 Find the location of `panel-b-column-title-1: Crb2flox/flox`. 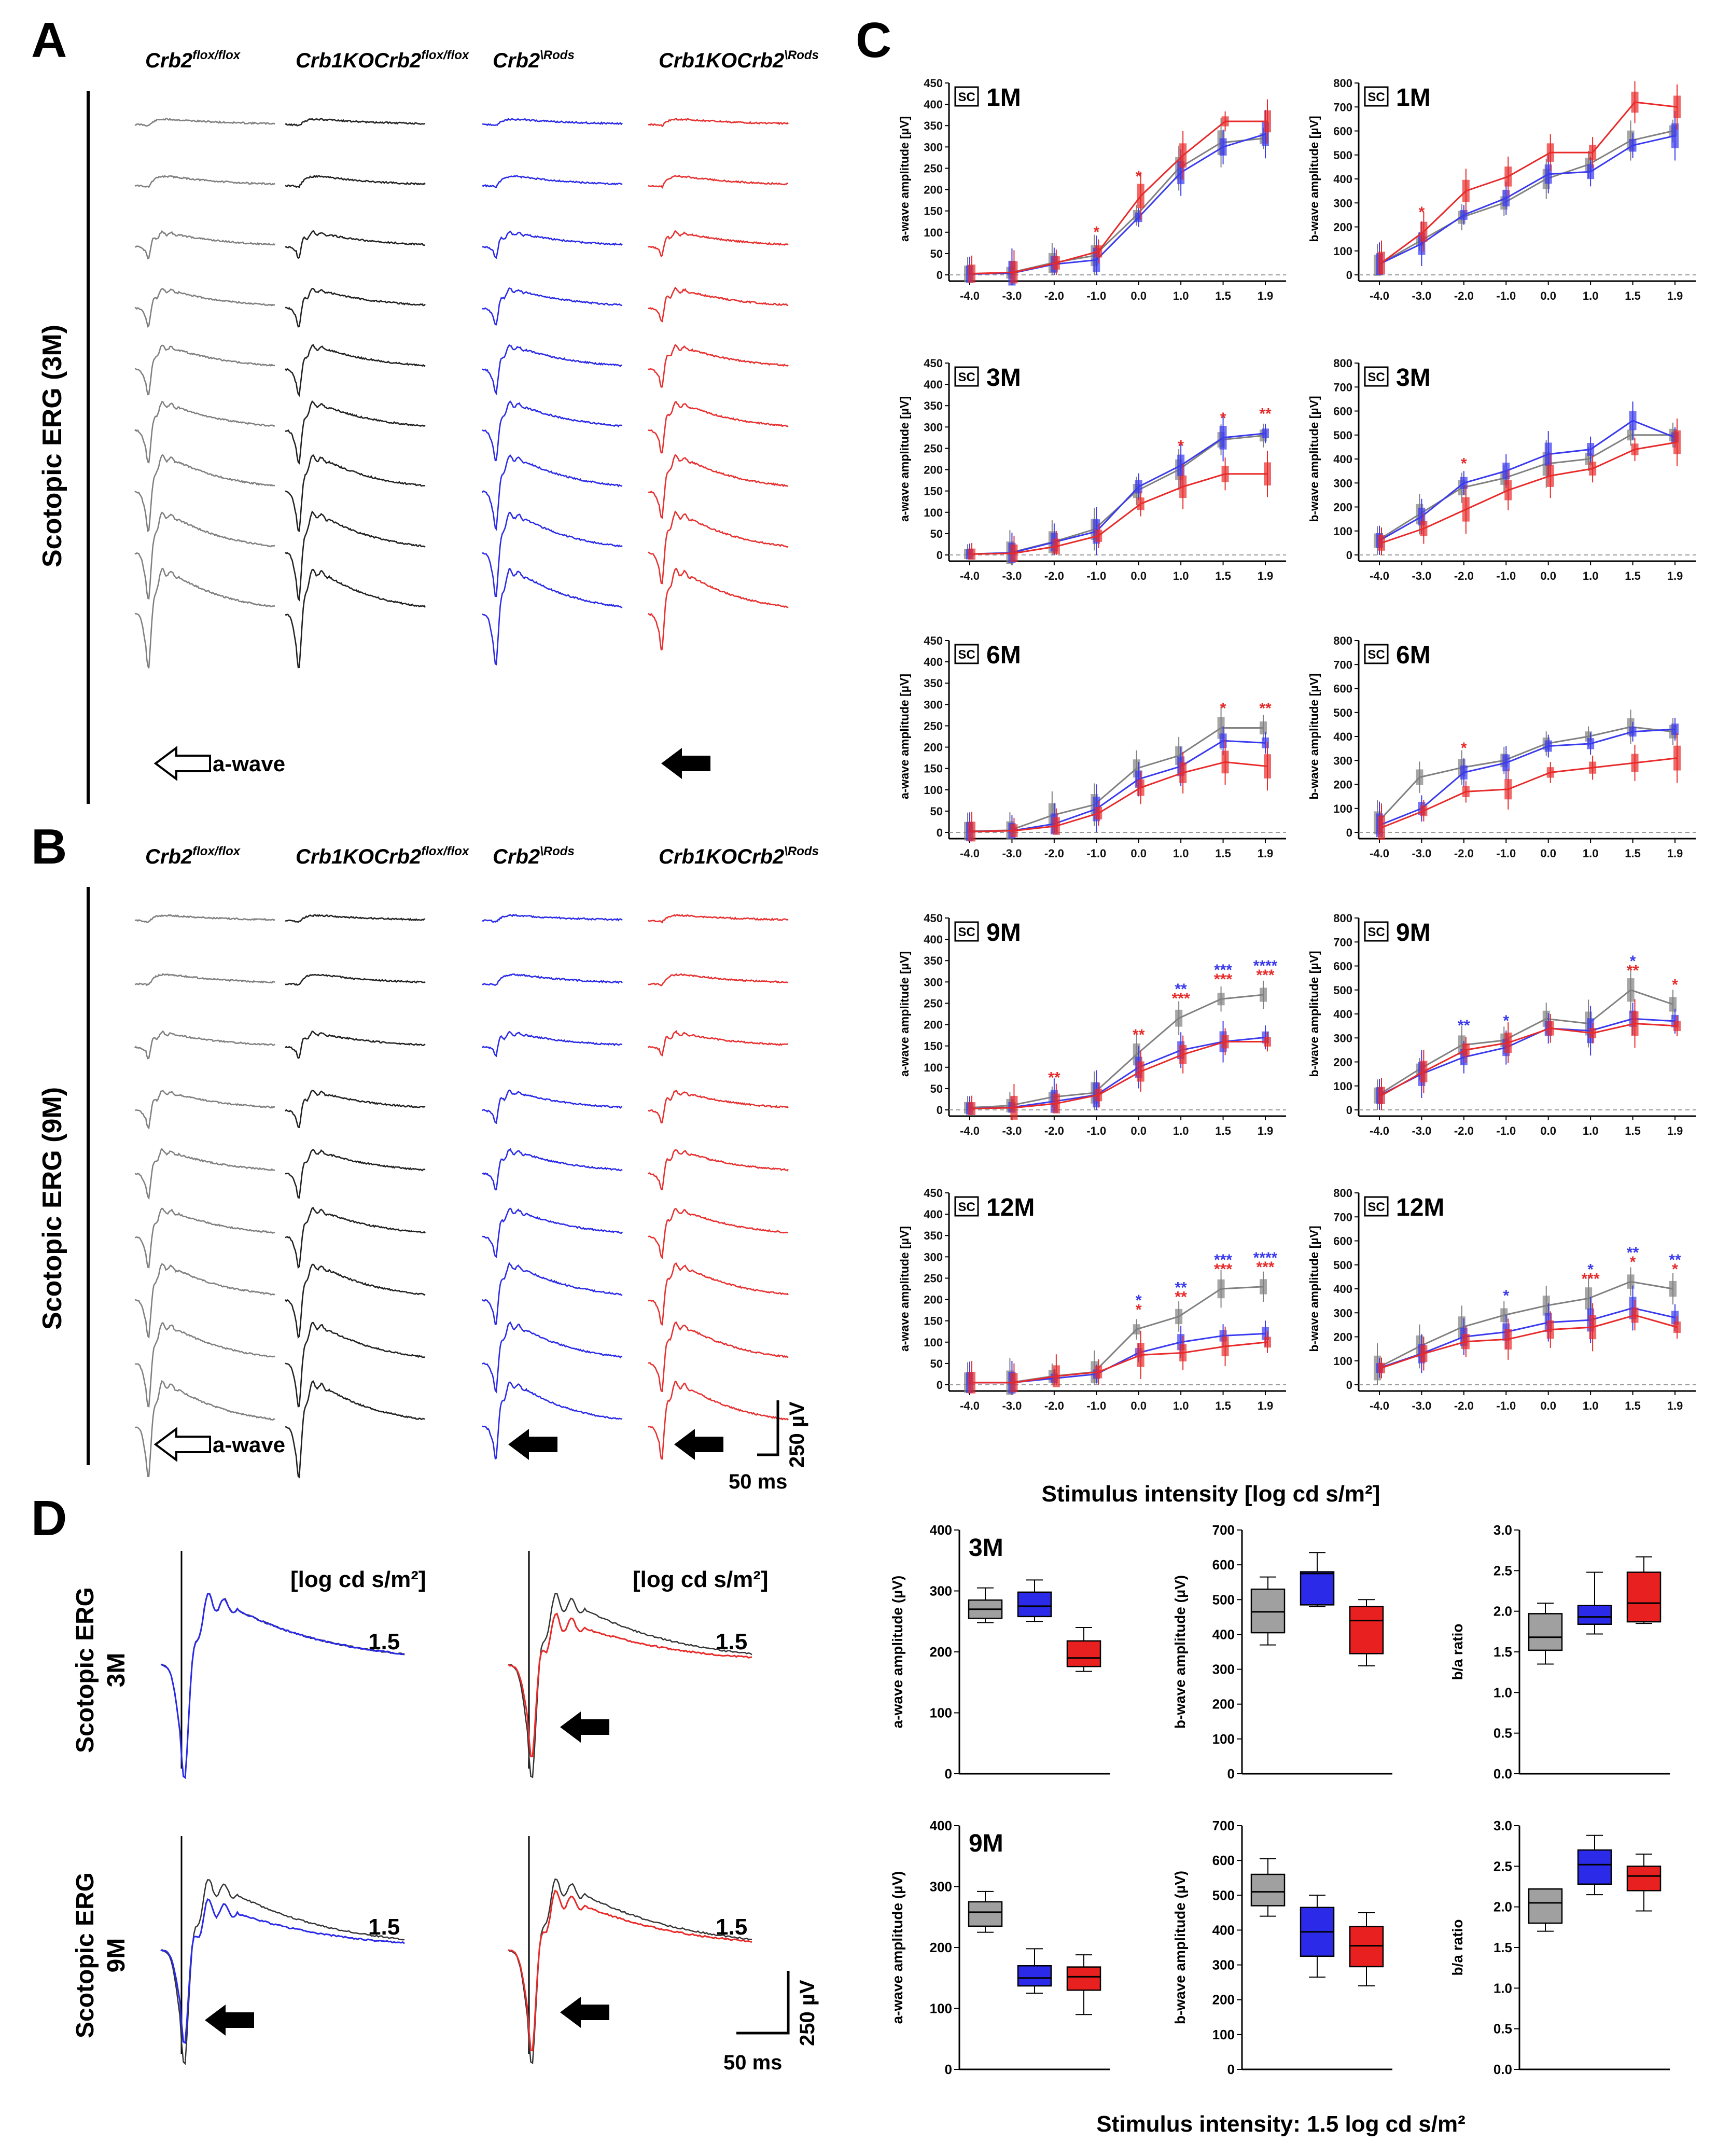

panel-b-column-title-1: Crb2flox/flox is located at coordinates (193, 856).